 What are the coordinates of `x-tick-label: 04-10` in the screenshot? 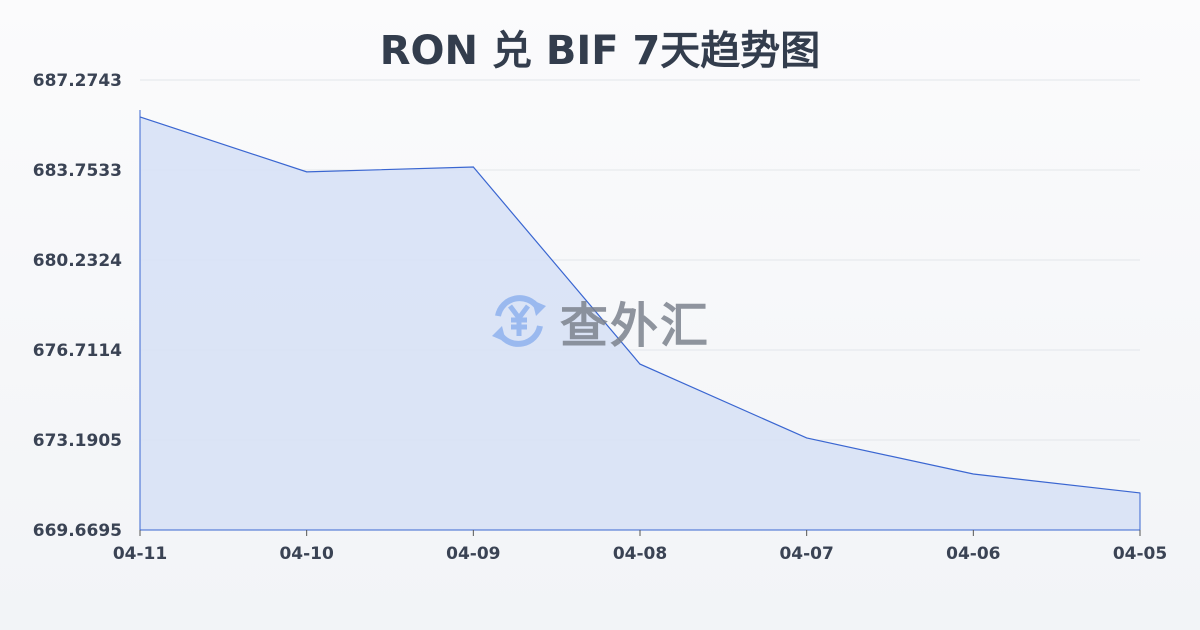 It's located at (306, 554).